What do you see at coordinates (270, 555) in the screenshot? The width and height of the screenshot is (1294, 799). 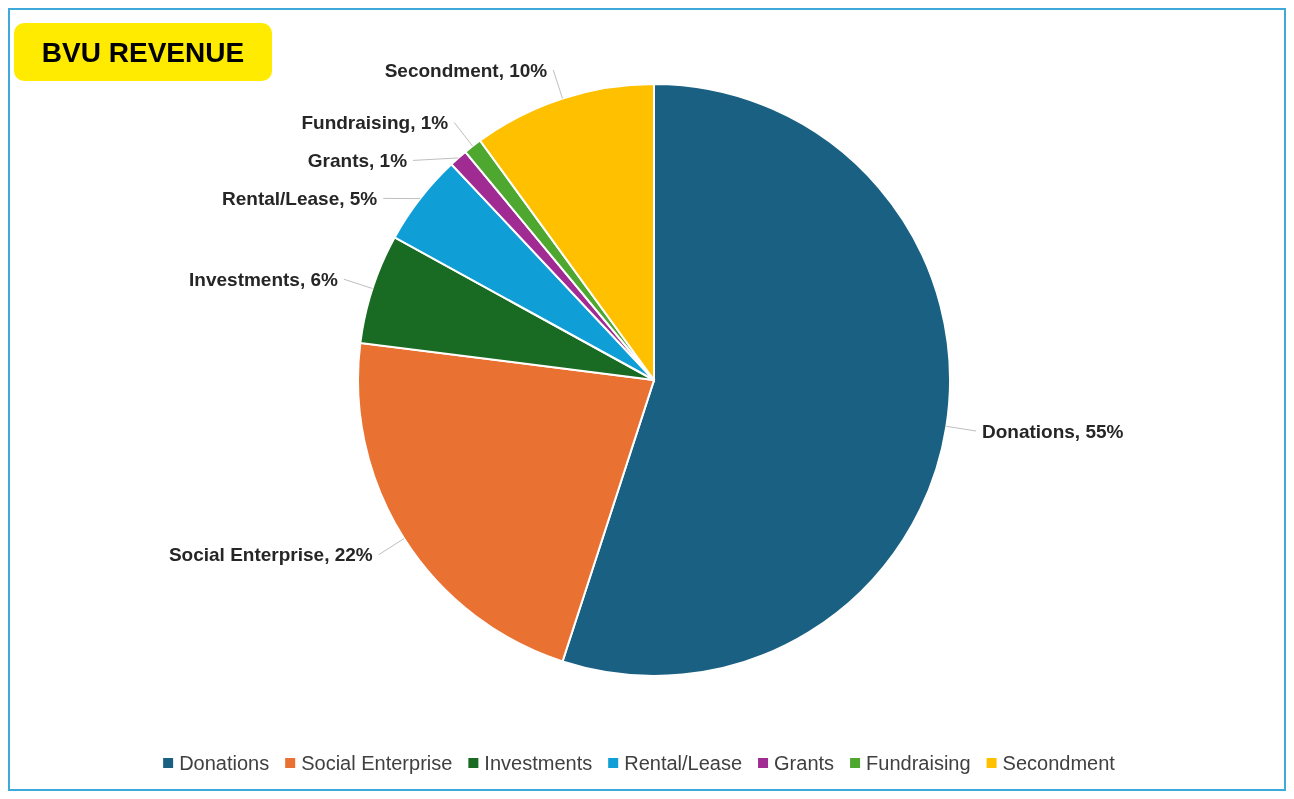 I see `data-label: Social Enterprise, 22%` at bounding box center [270, 555].